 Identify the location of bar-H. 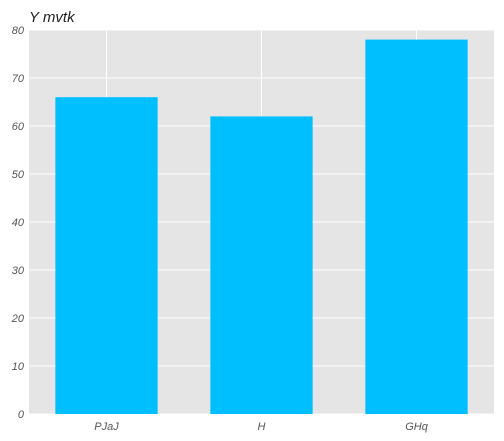
(261, 265).